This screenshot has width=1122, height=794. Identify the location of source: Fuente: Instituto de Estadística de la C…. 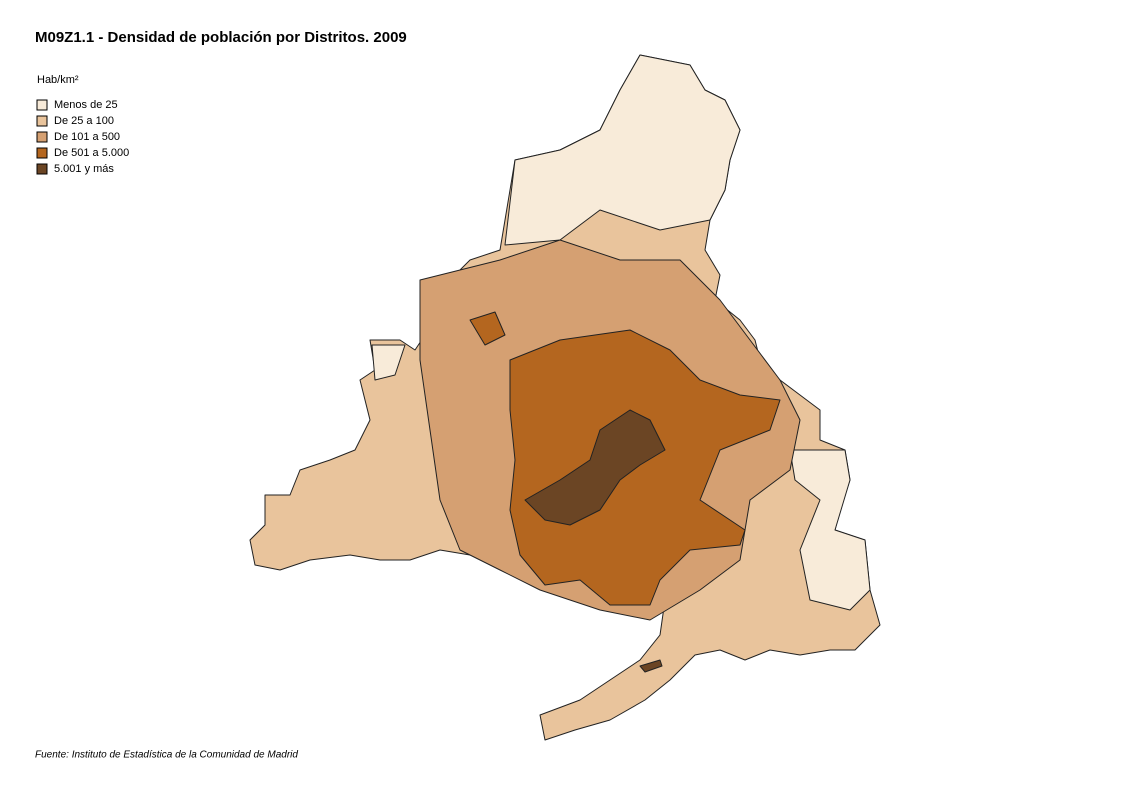
(166, 755).